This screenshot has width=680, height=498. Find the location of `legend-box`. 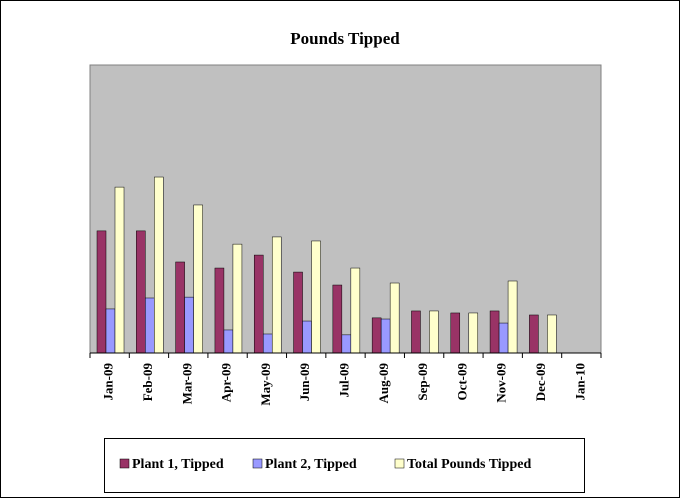

legend-box is located at coordinates (344, 465).